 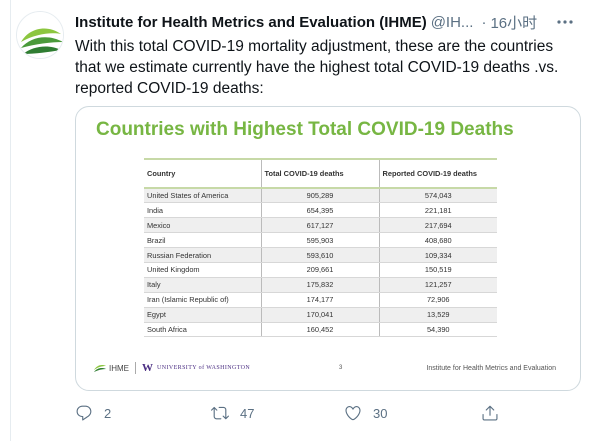 I want to click on table-row: Egypt 170,041 13,529, so click(x=320, y=315).